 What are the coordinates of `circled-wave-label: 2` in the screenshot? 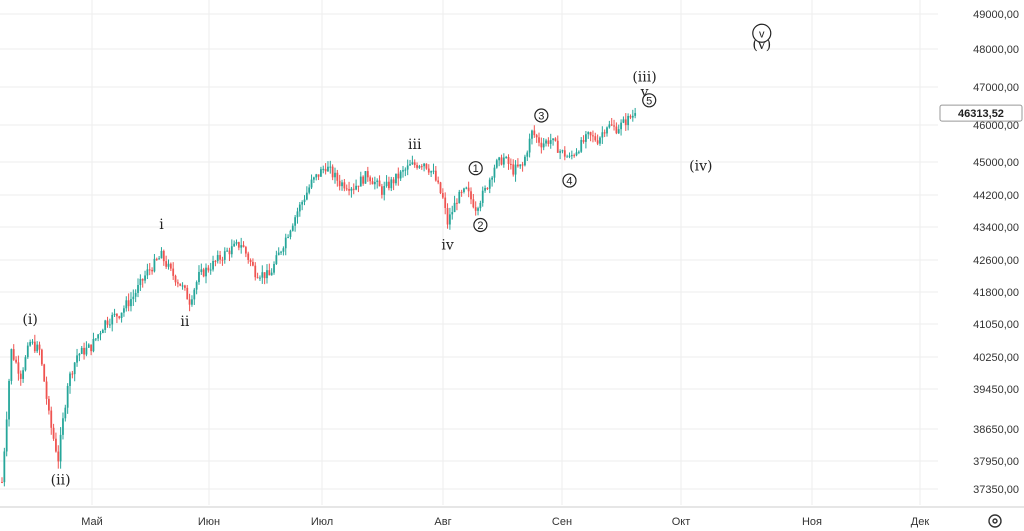 It's located at (480, 225).